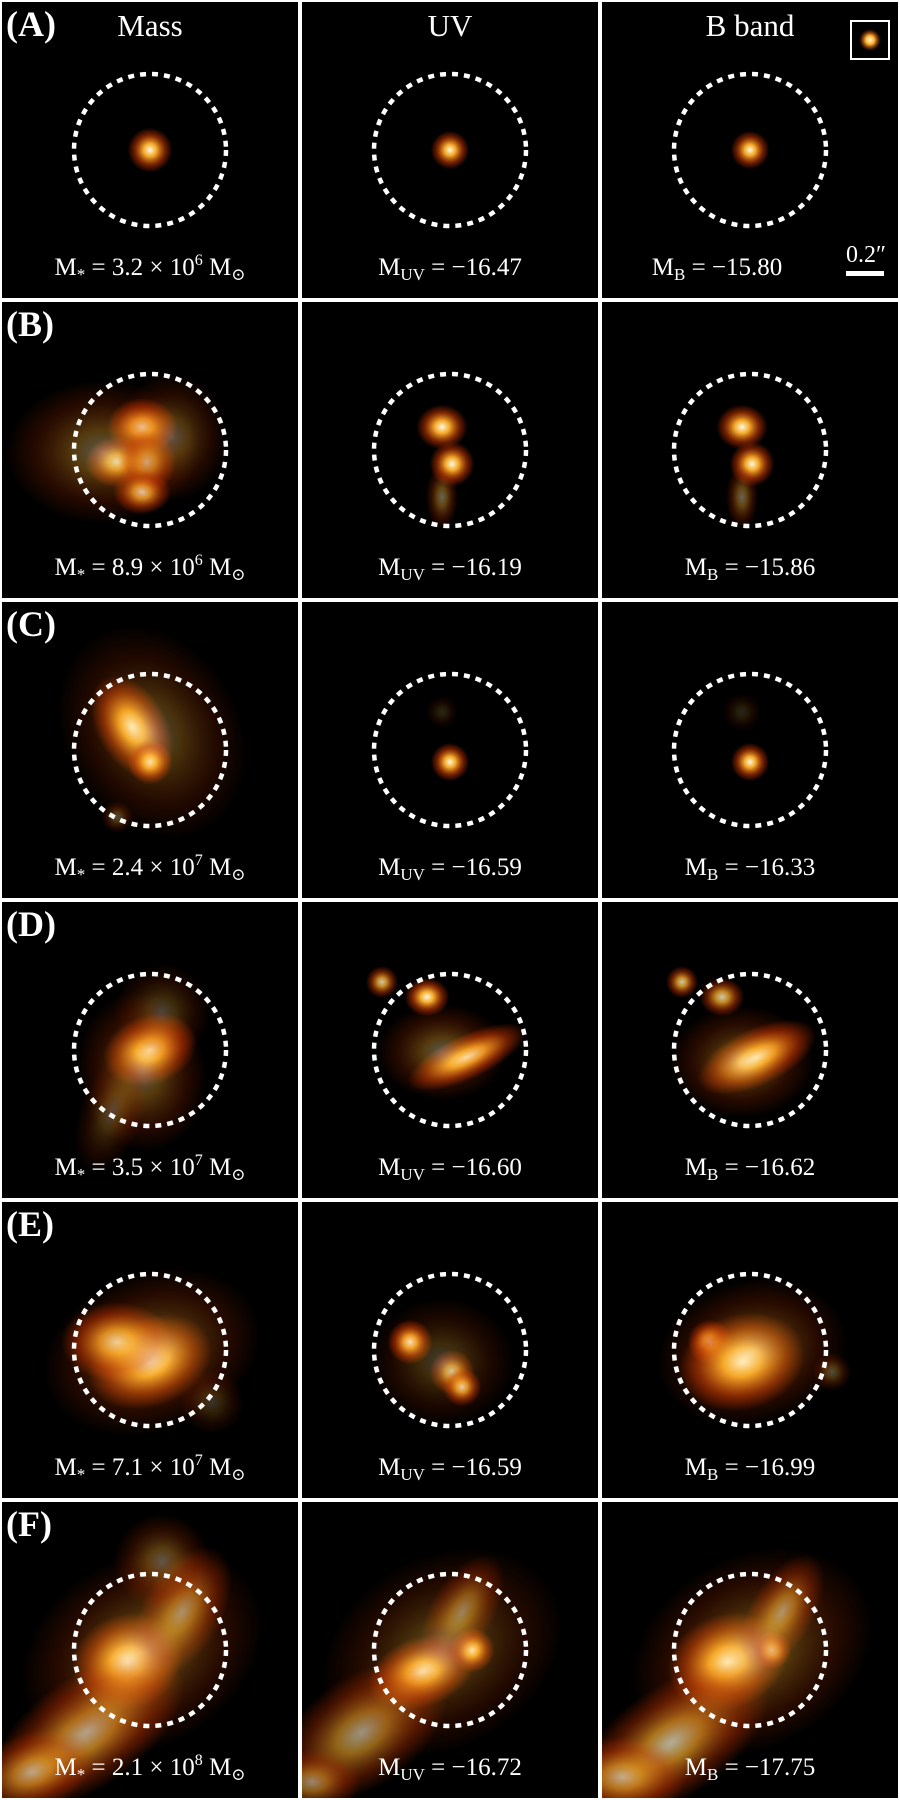  Describe the element at coordinates (870, 40) in the screenshot. I see `psf-dot` at that location.